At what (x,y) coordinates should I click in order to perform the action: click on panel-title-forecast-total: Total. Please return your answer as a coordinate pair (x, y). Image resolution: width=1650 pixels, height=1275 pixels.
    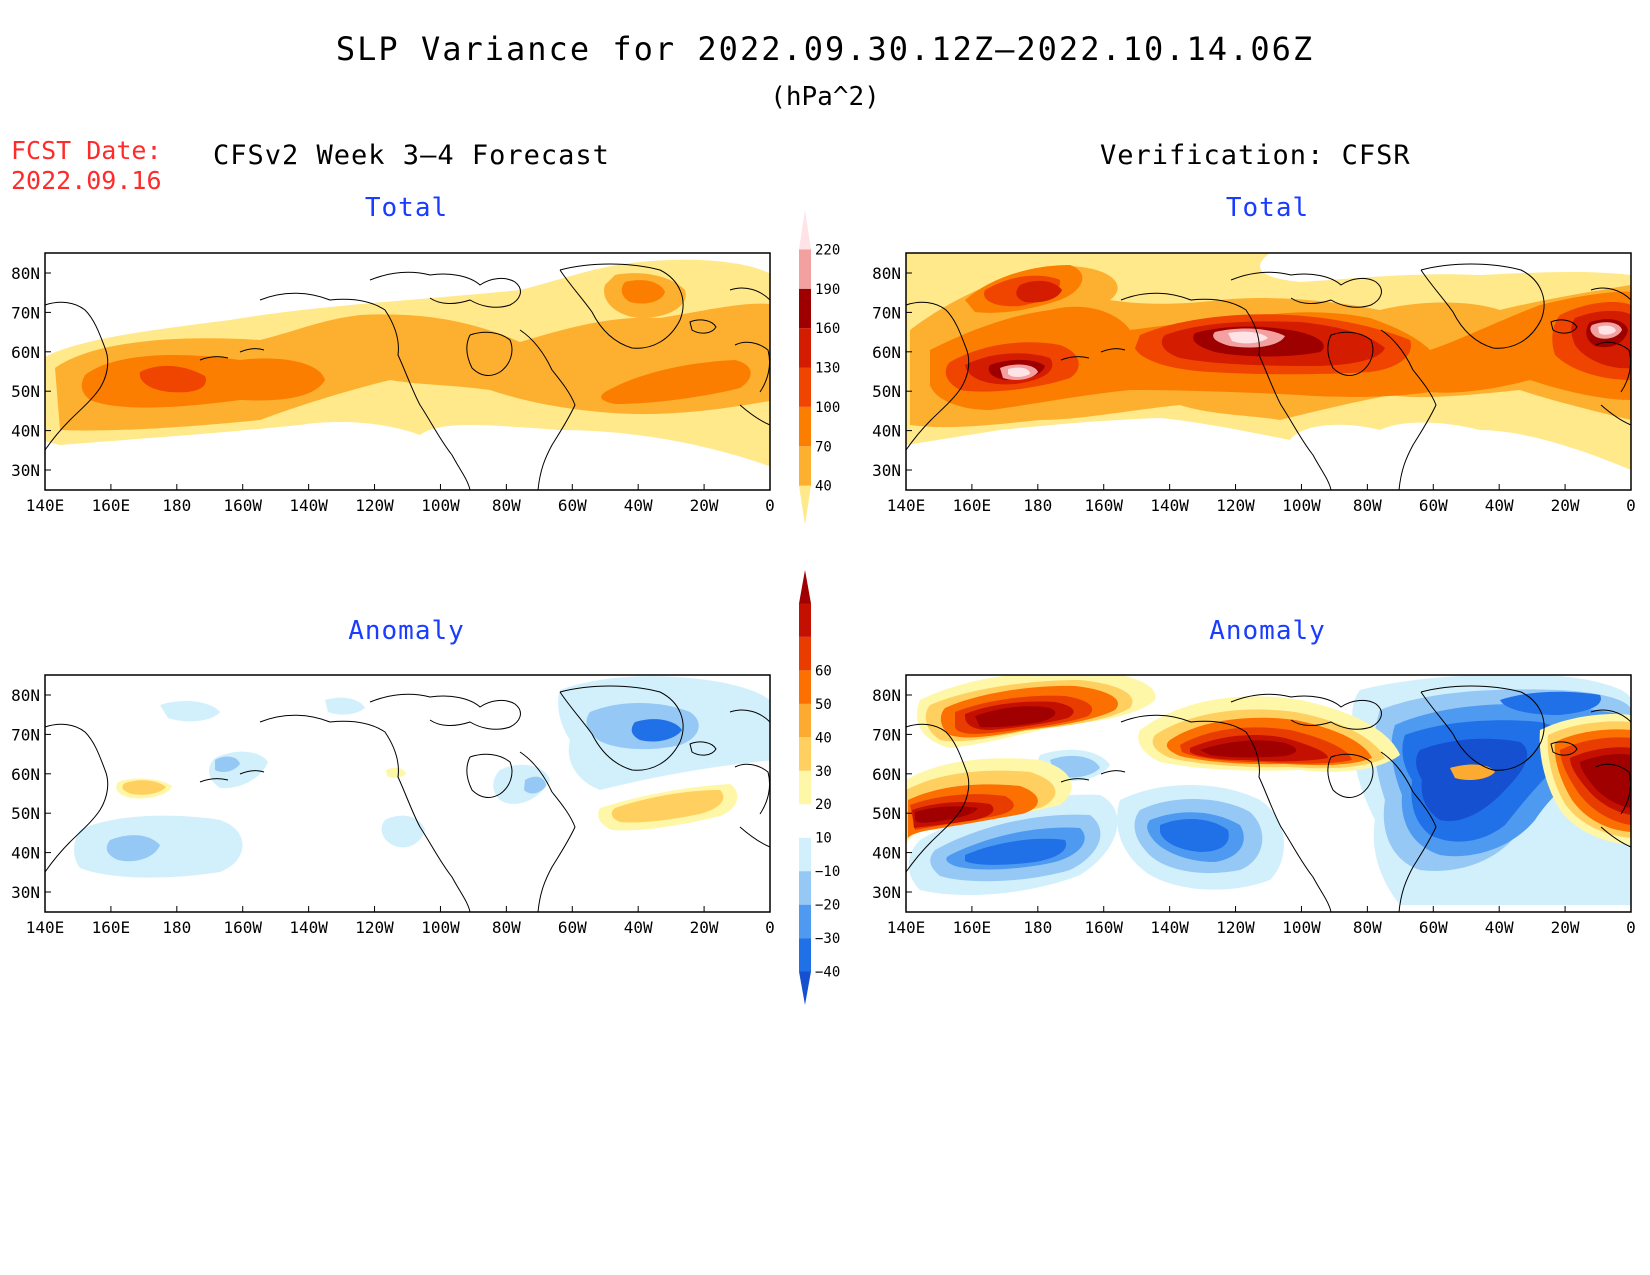
    Looking at the image, I should click on (406, 208).